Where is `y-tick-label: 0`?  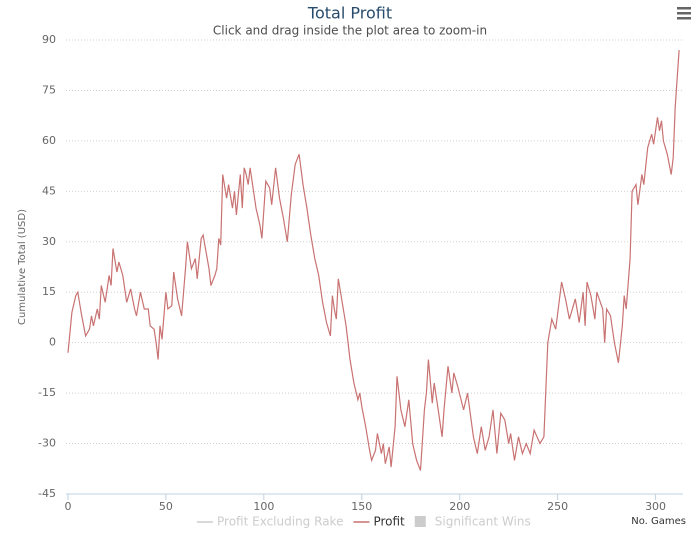
y-tick-label: 0 is located at coordinates (52, 342).